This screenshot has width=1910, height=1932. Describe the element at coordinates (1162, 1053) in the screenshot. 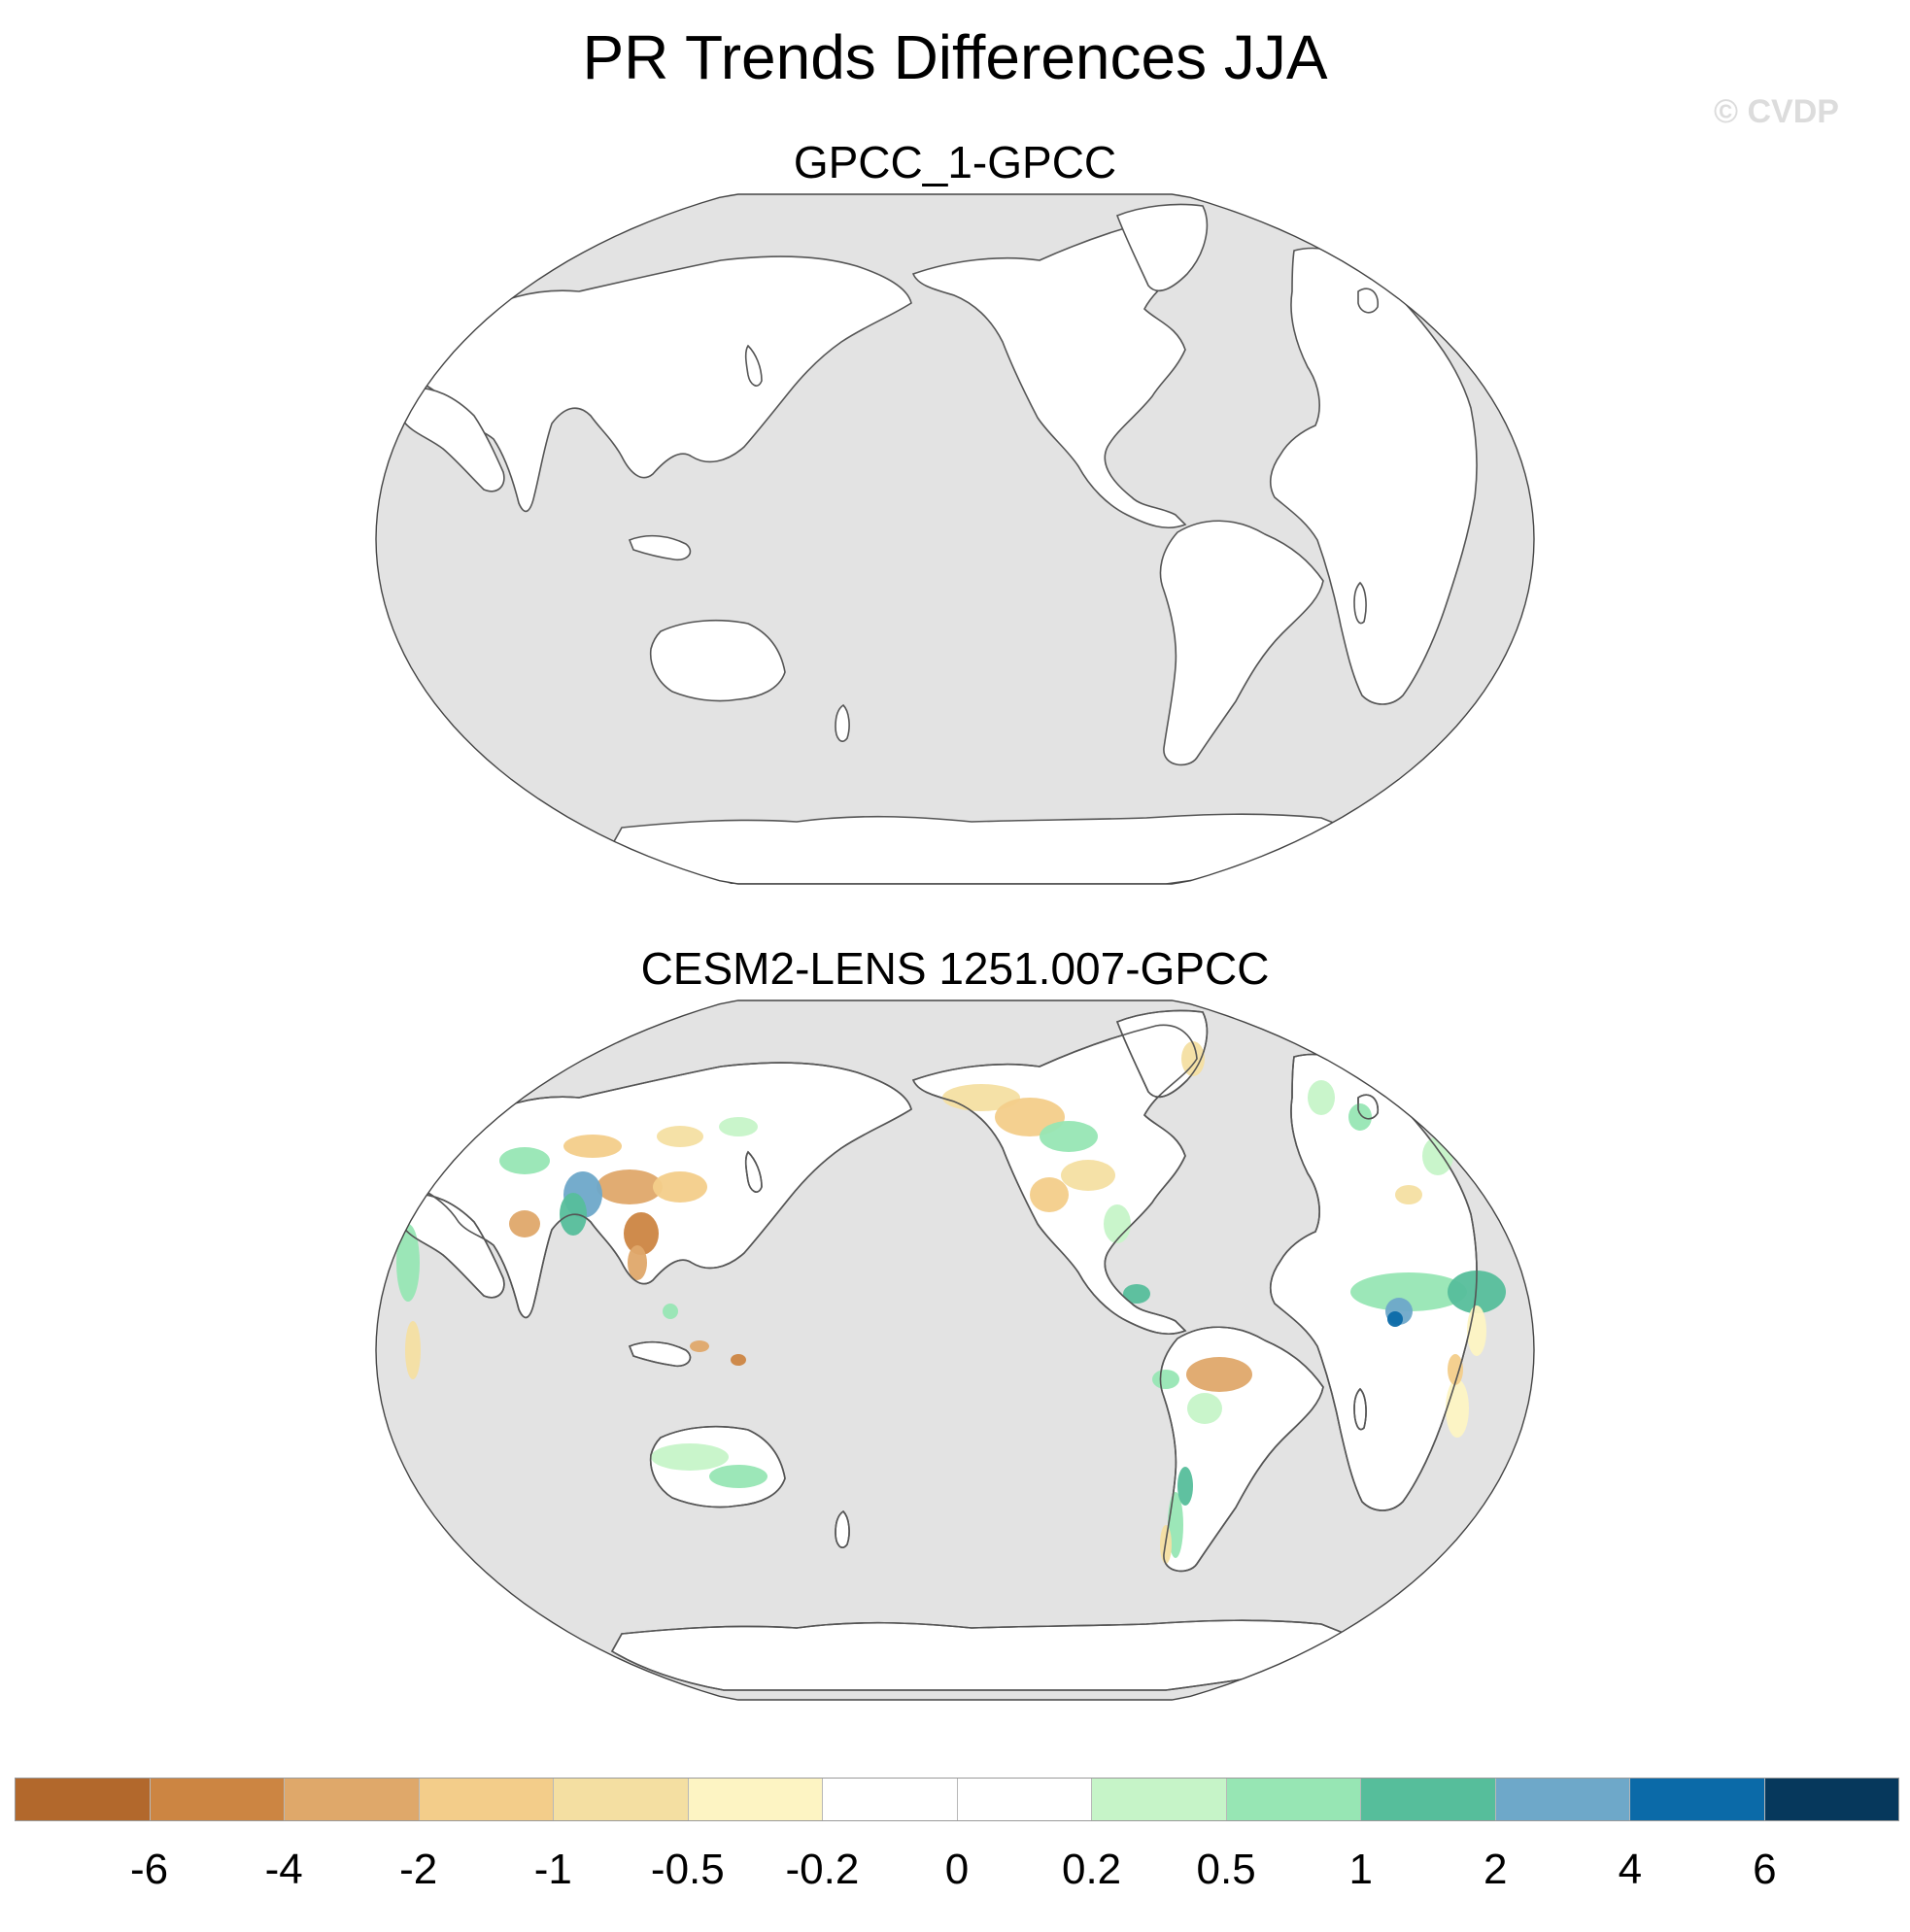

I see `greenland-coast` at that location.